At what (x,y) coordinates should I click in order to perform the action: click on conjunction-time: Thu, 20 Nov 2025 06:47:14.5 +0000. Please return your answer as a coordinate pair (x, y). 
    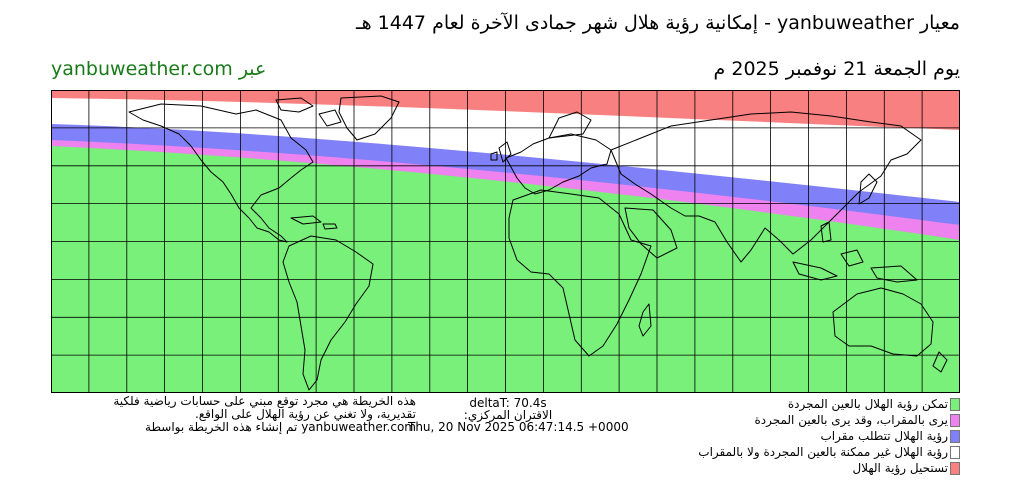
    Looking at the image, I should click on (518, 427).